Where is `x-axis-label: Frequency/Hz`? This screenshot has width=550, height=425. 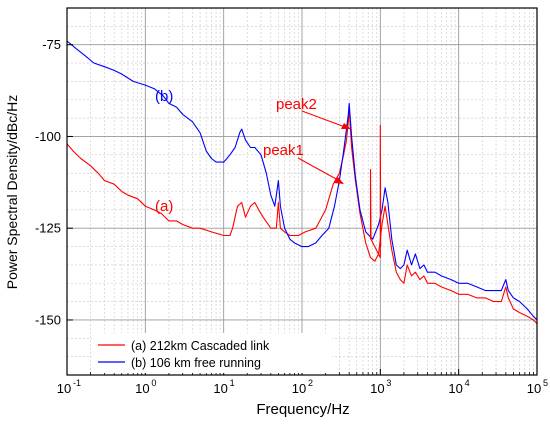
x-axis-label: Frequency/Hz is located at coordinates (302, 409).